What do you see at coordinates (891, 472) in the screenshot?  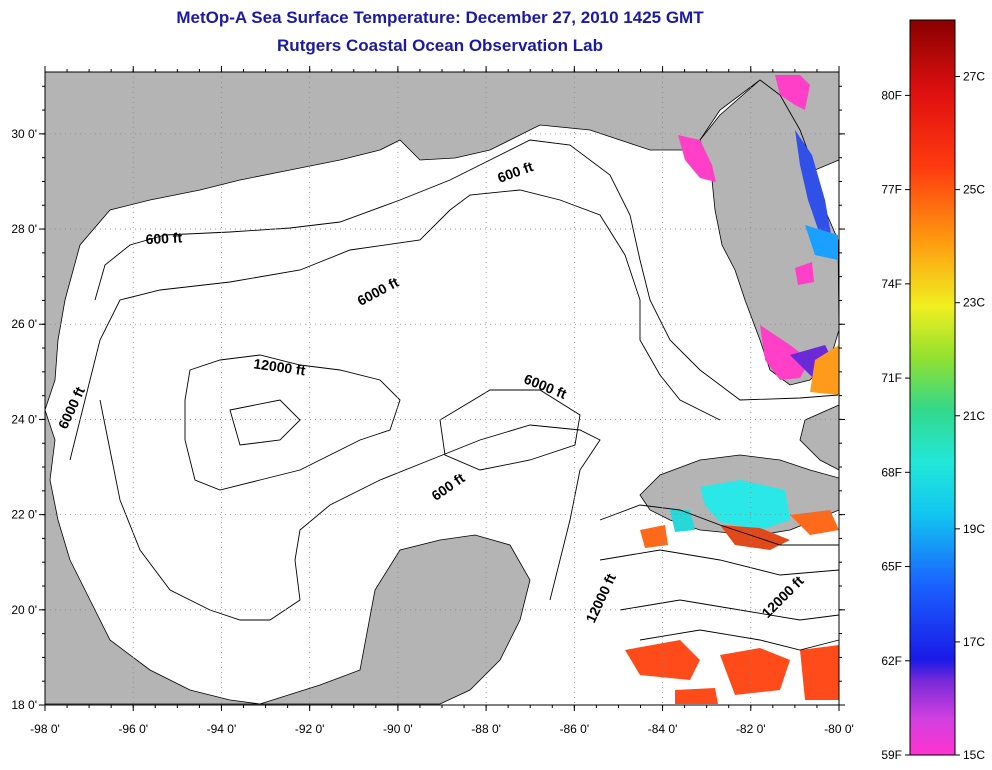 I see `colorbar-f-label: 68F` at bounding box center [891, 472].